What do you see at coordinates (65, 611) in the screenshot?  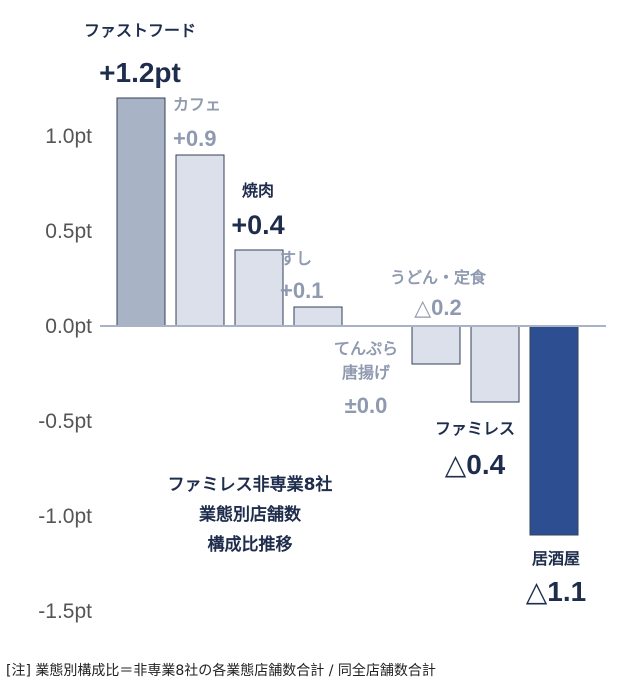 I see `y-tick-label: -1.5pt` at bounding box center [65, 611].